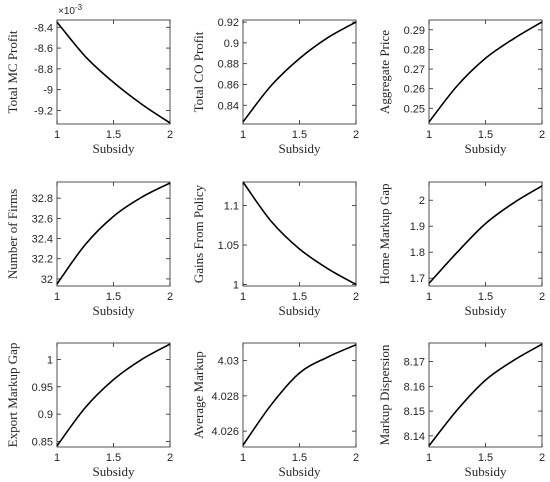 Image resolution: width=550 pixels, height=482 pixels. Describe the element at coordinates (198, 71) in the screenshot. I see `y-axis-label: Total CO Profit` at that location.